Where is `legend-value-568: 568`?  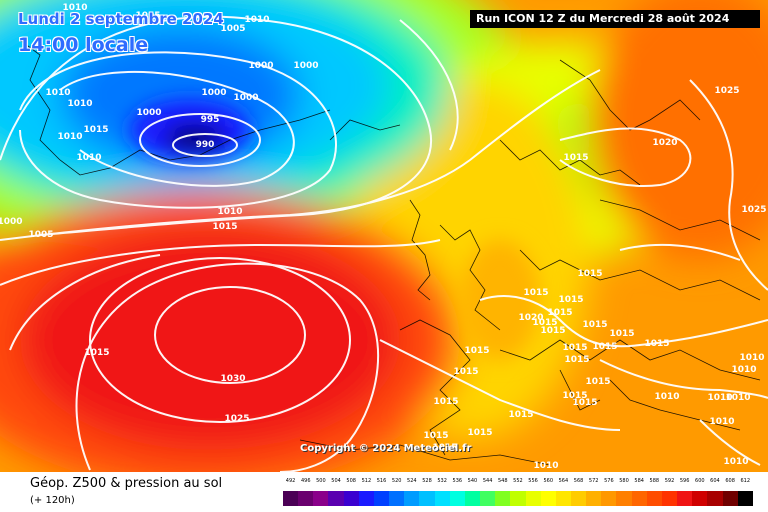
legend-value-568: 568 is located at coordinates (578, 481).